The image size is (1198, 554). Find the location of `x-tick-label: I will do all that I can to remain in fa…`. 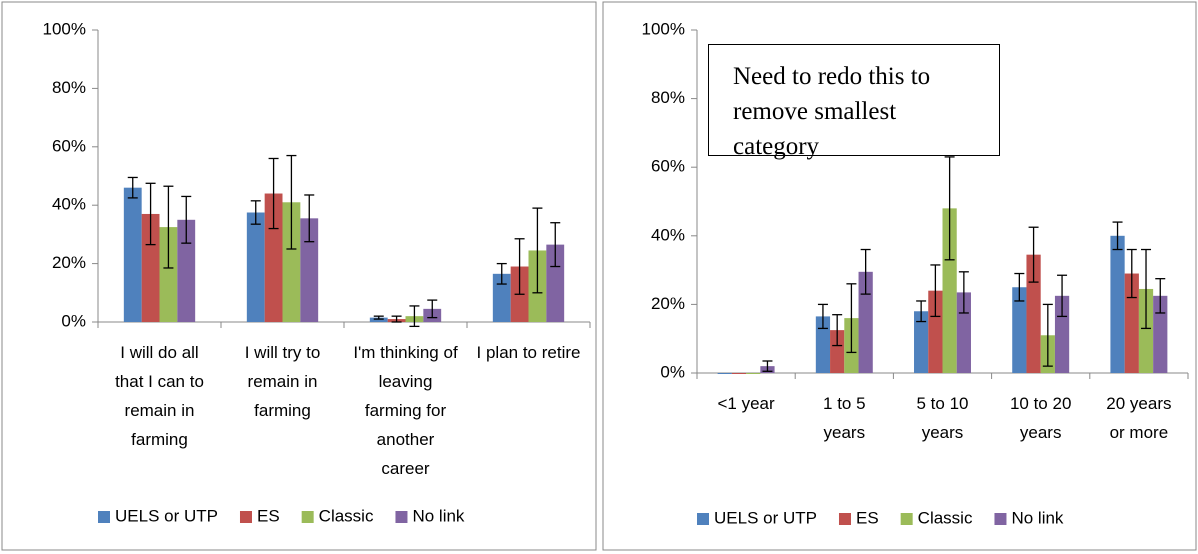

x-tick-label: I will do all that I can to remain in fa… is located at coordinates (159, 396).